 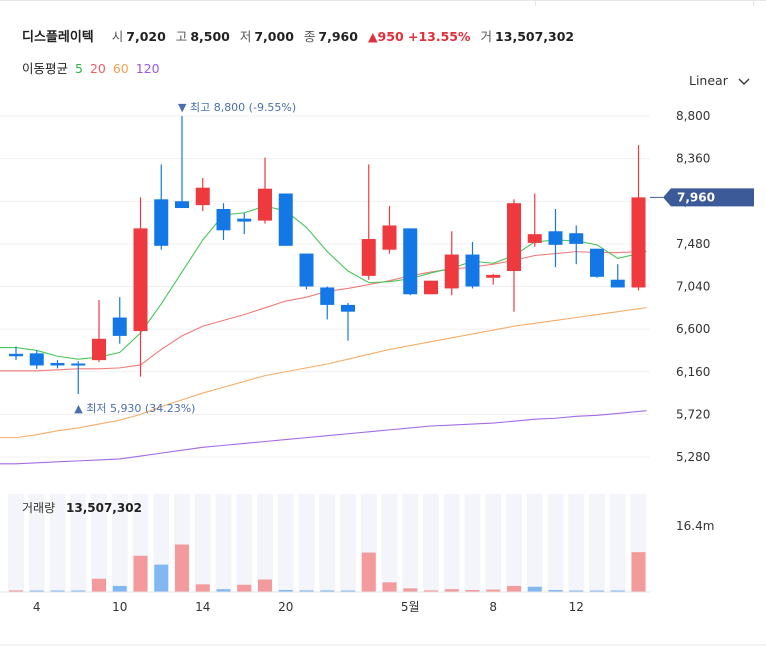 What do you see at coordinates (146, 36) in the screenshot?
I see `open-value: 7,020` at bounding box center [146, 36].